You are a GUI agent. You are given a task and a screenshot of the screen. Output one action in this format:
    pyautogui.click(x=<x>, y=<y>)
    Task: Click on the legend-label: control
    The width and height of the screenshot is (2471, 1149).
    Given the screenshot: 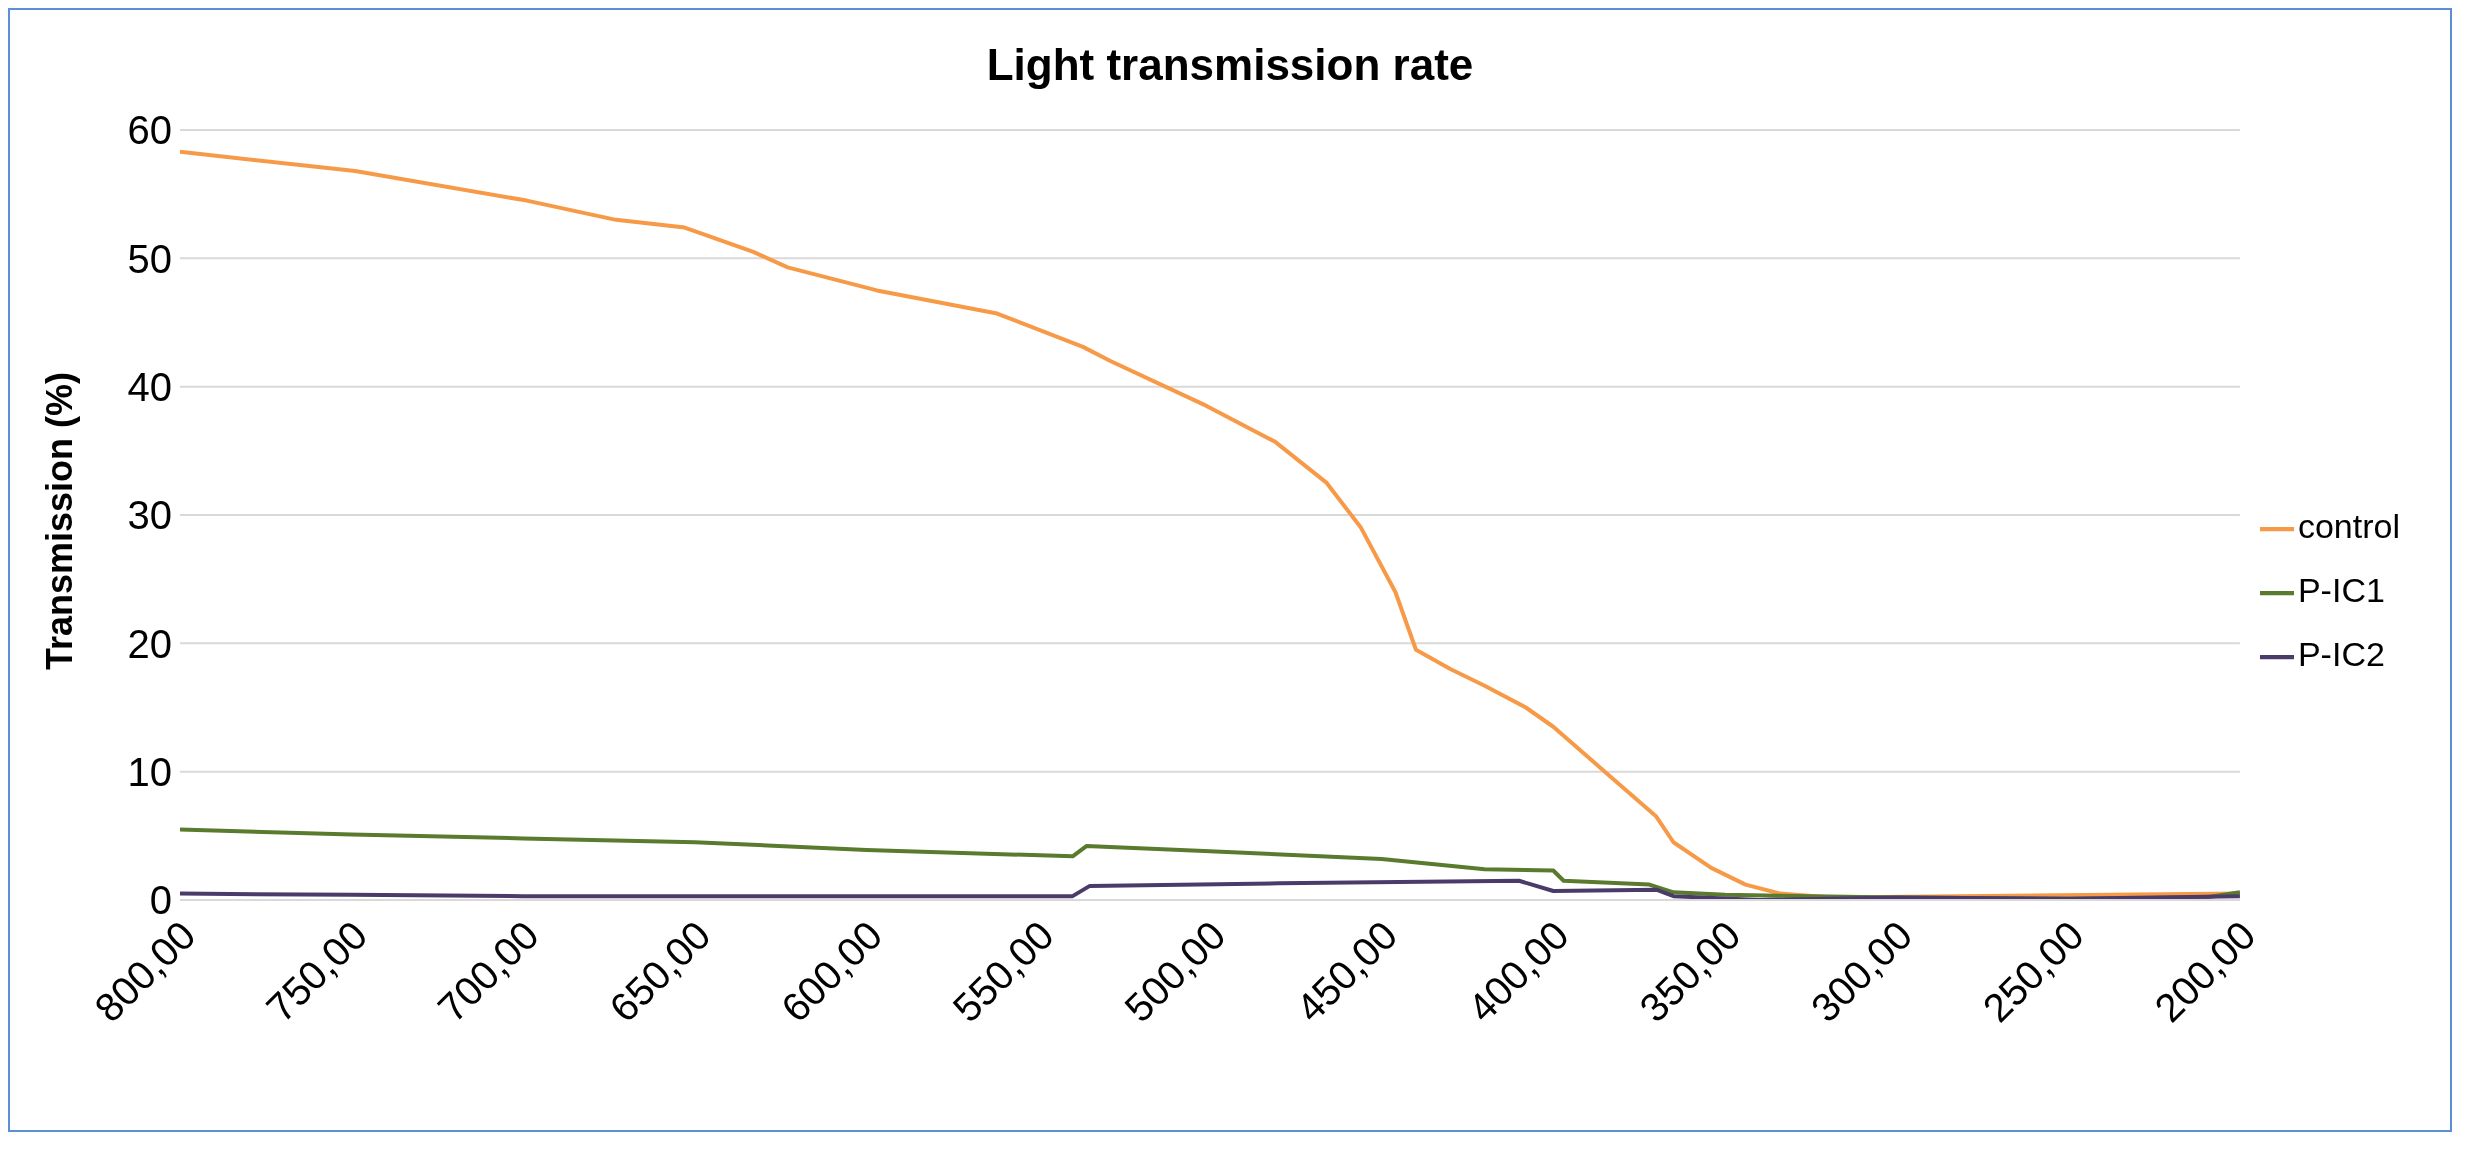 What is the action you would take?
    pyautogui.click(x=2348, y=526)
    